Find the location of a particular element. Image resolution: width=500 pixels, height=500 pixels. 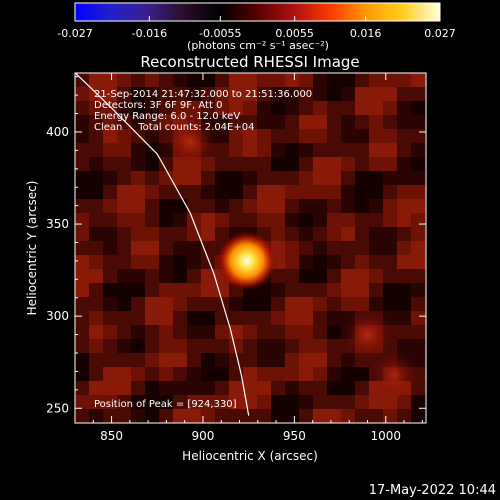

x-tick-label: 1000 is located at coordinates (386, 436).